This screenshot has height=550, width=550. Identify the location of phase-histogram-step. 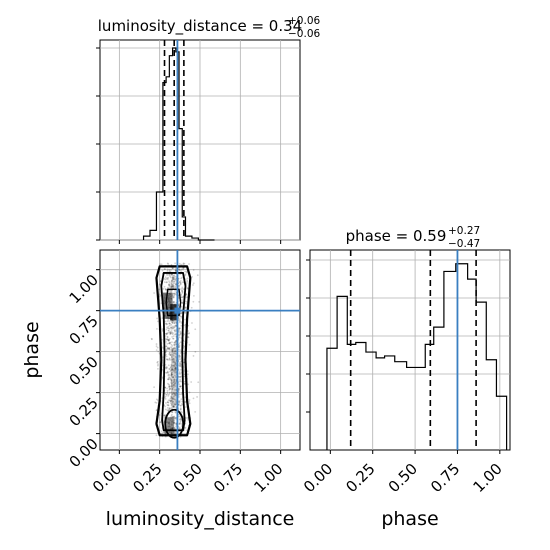
(417, 356).